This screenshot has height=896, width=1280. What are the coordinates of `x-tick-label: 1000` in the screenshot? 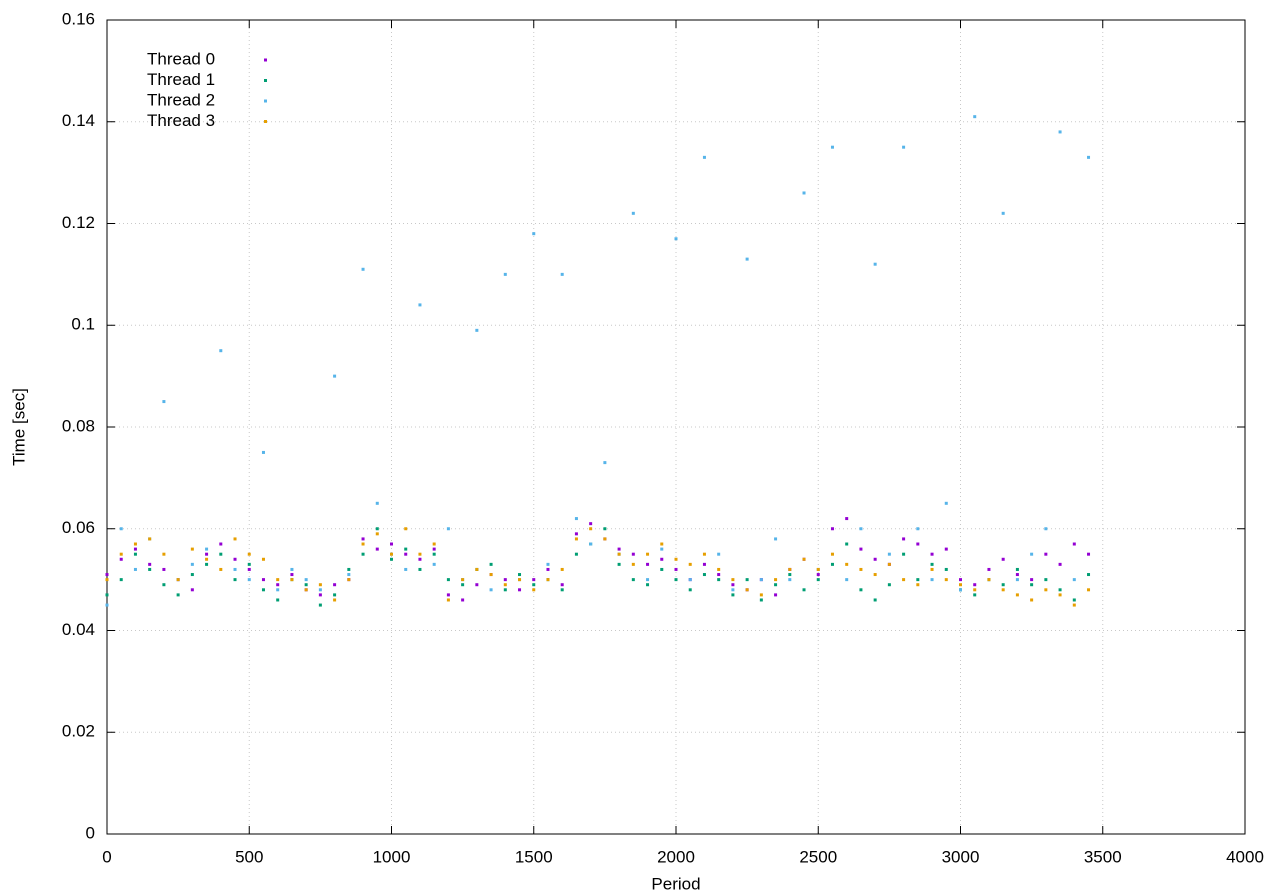 It's located at (392, 856).